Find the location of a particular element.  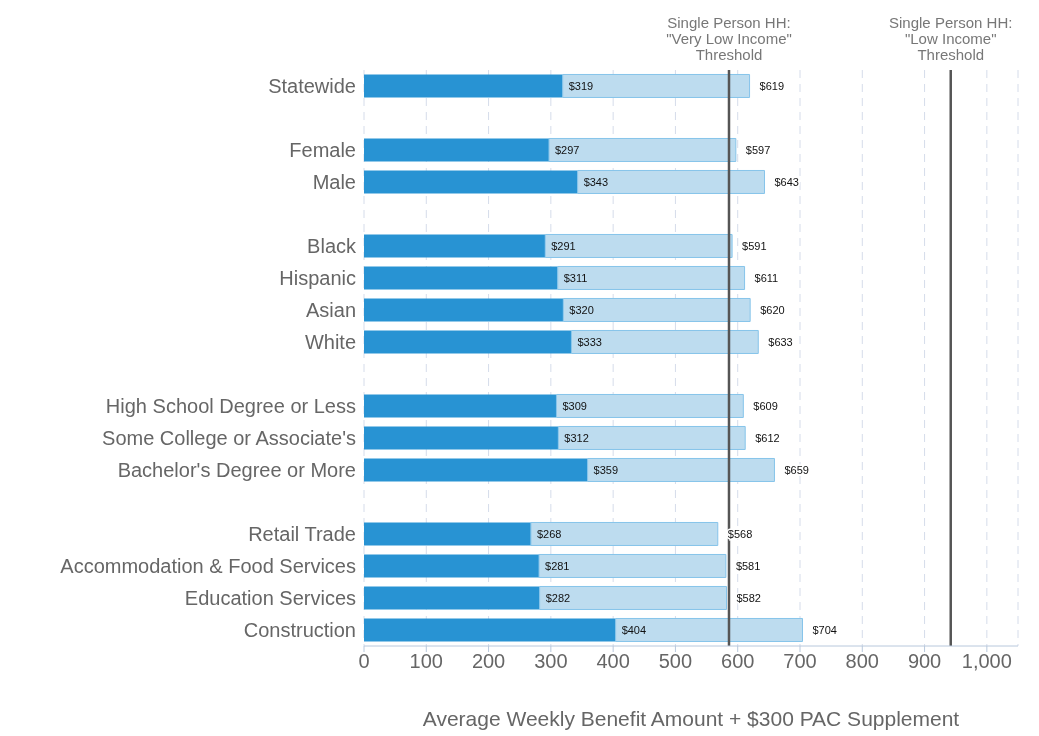

data-label: $359 is located at coordinates (606, 469).